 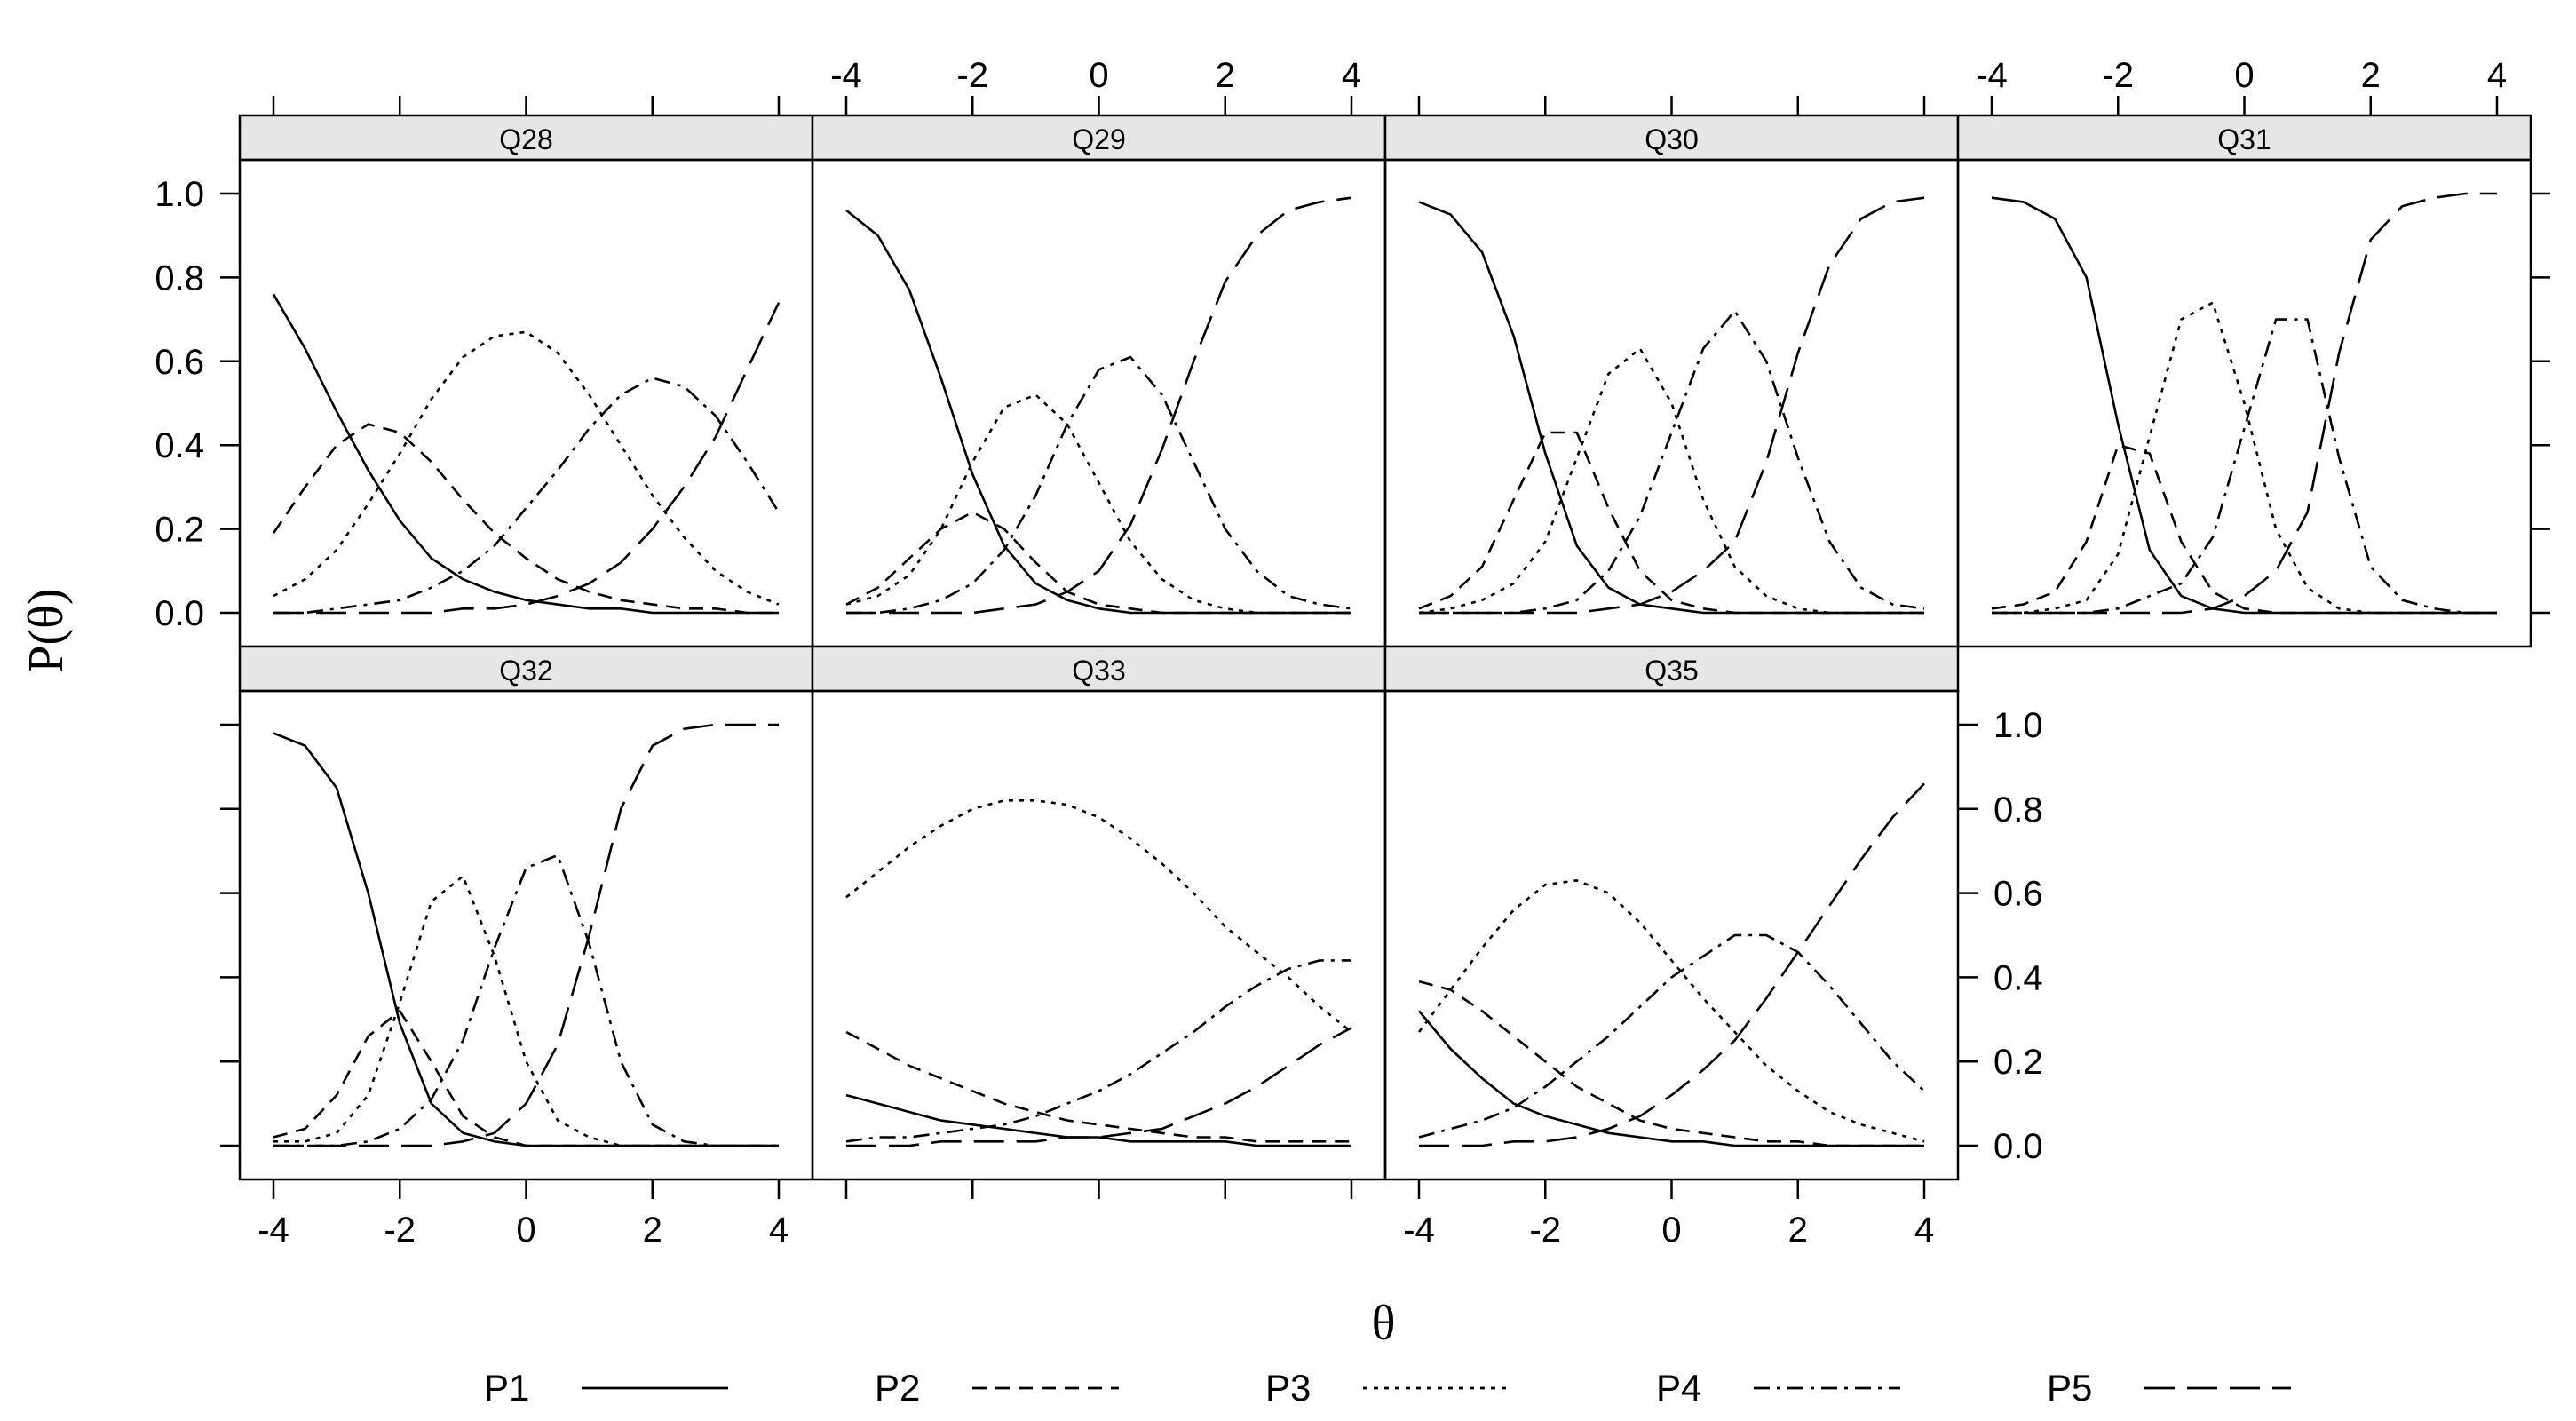 I want to click on legend-item-p1: P1, so click(x=606, y=1388).